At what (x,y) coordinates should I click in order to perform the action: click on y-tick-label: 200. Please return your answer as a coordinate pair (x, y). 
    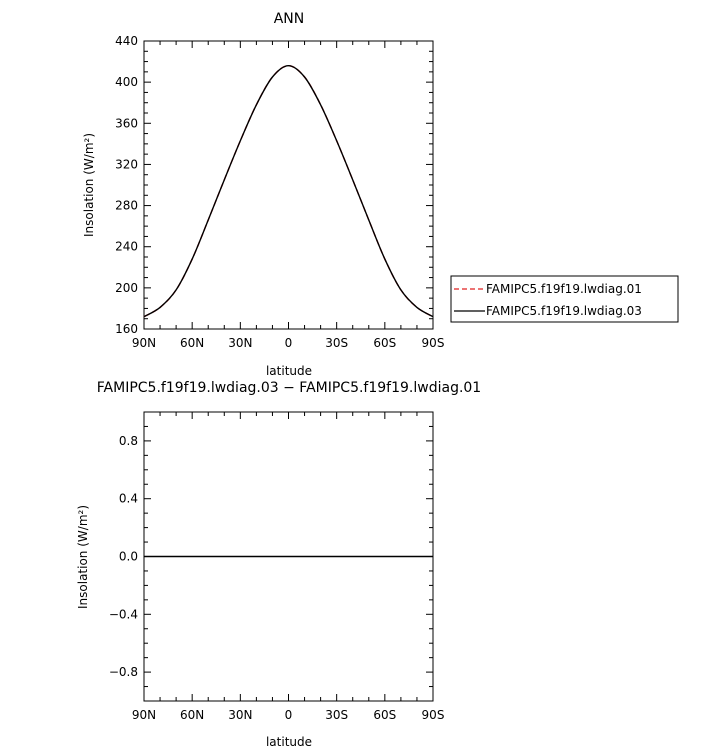
    Looking at the image, I should click on (126, 288).